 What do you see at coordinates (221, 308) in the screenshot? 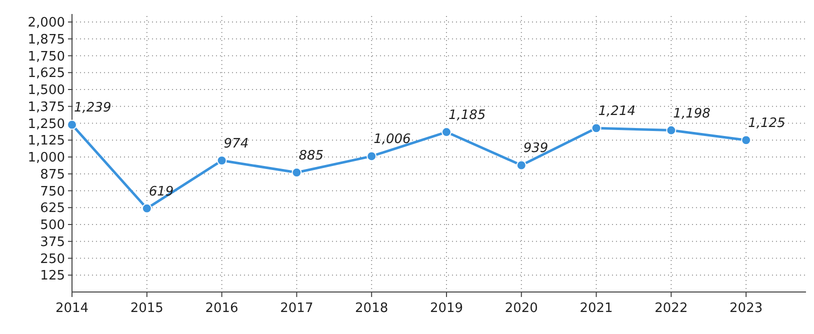
I see `x-tick-label: 2016` at bounding box center [221, 308].